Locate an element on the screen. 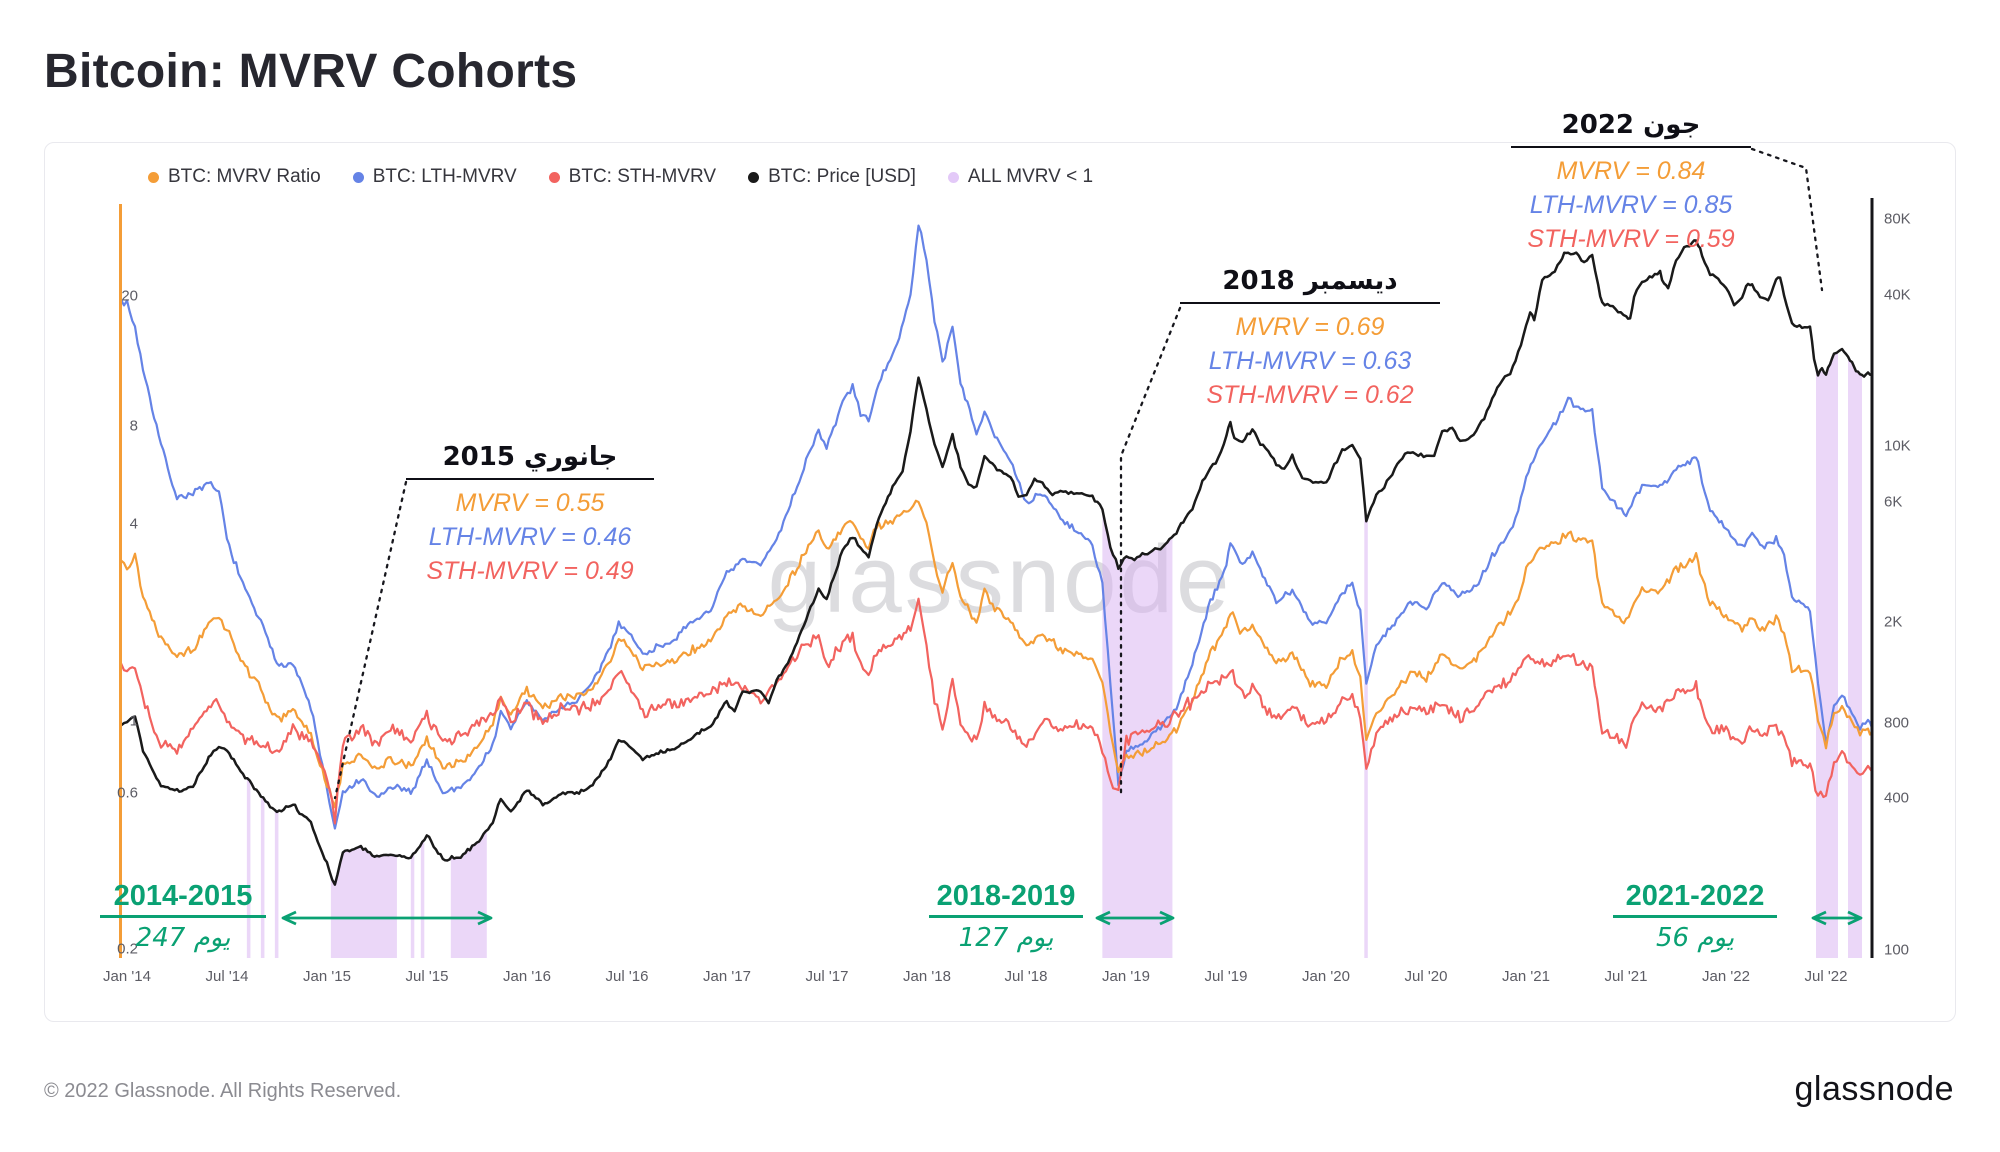  legend-item: BTC: LTH-MVRV is located at coordinates (434, 177).